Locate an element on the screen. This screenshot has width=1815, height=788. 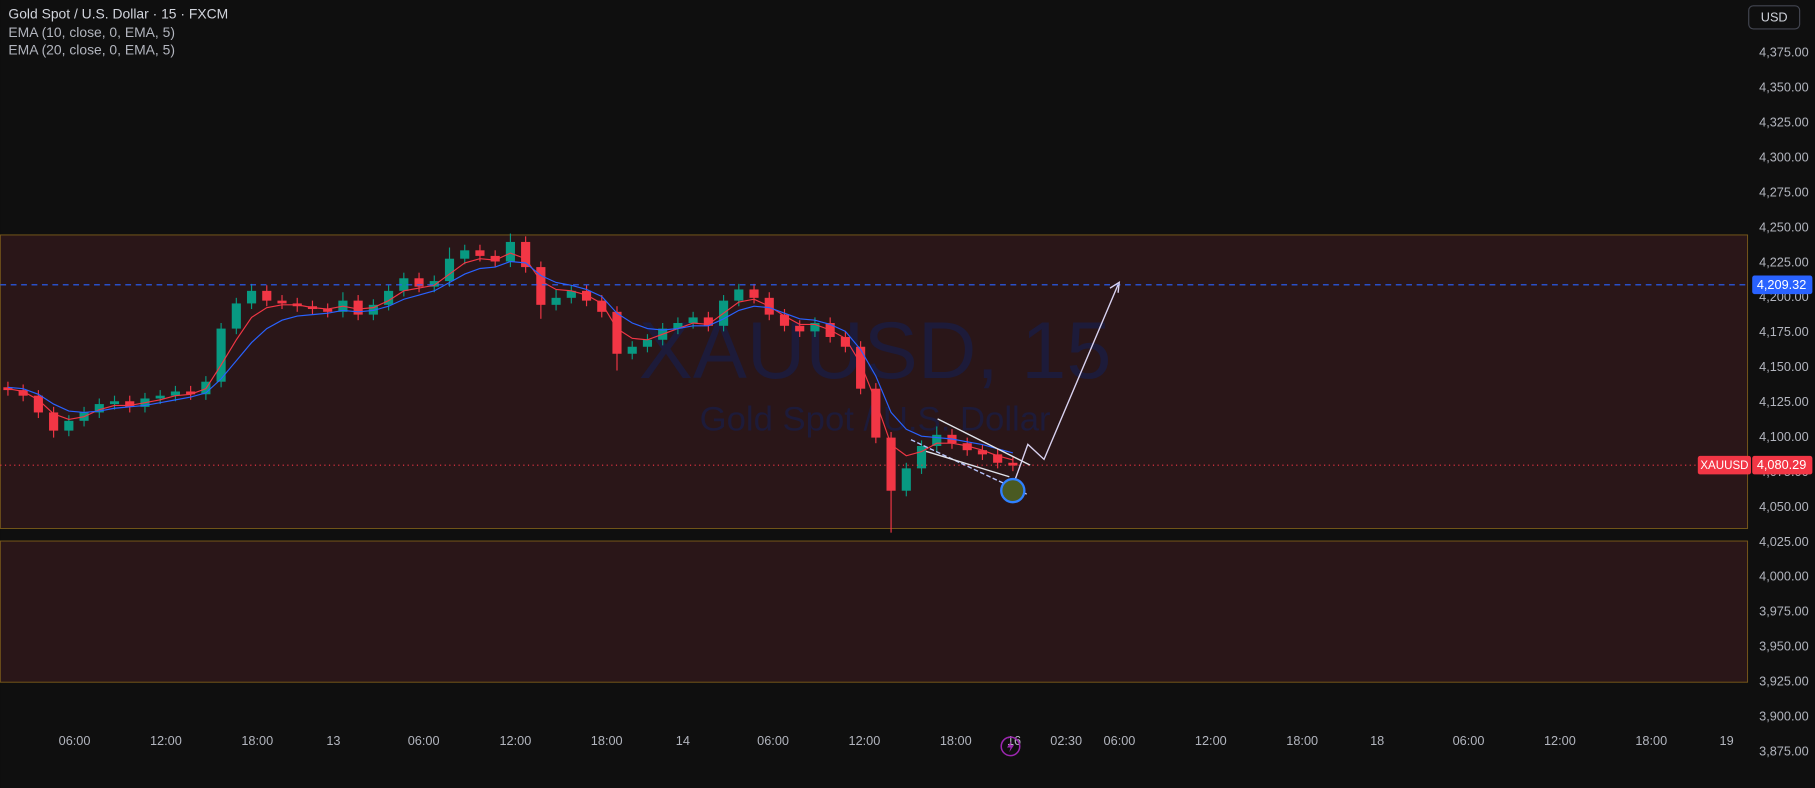
y-tick-label: 3,975.00 is located at coordinates (1784, 611).